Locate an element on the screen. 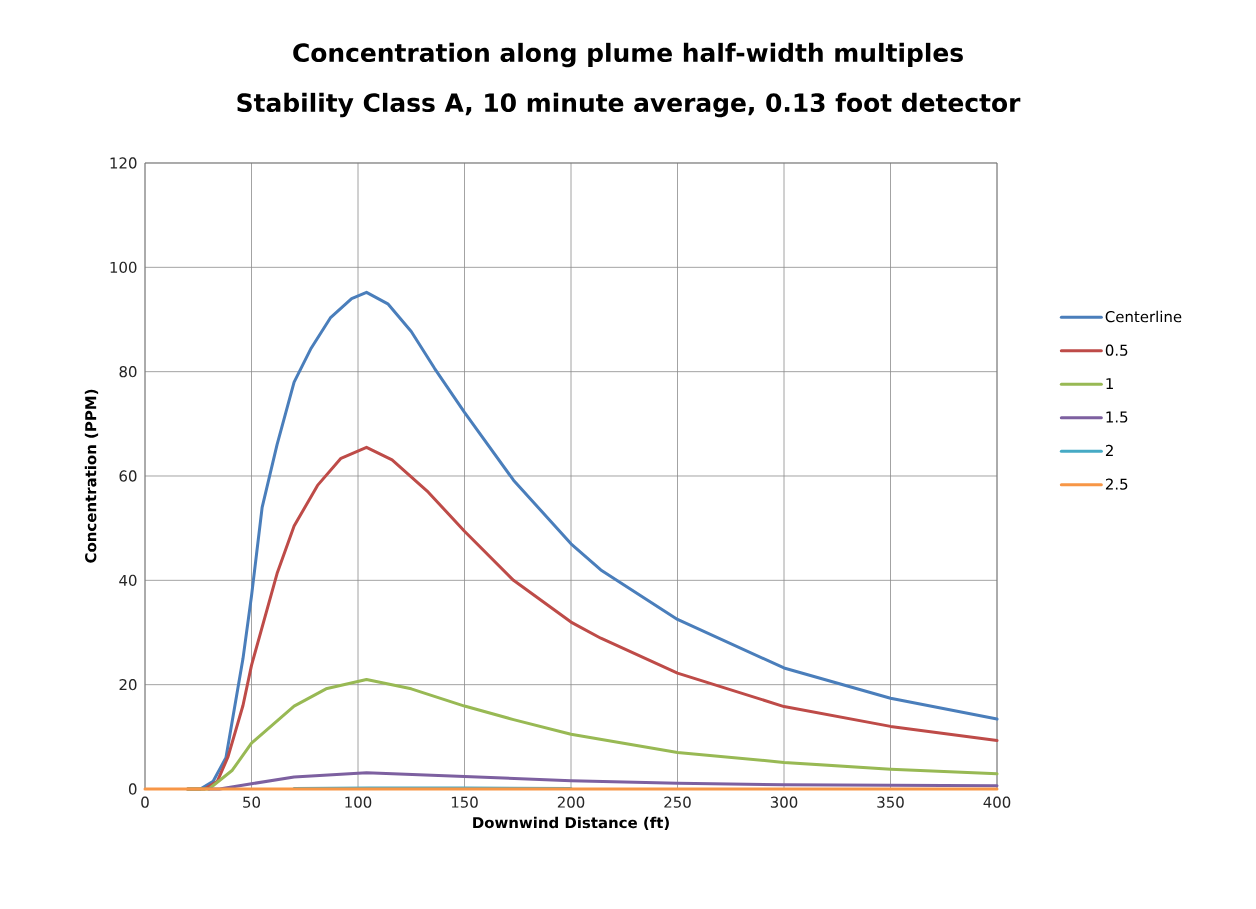  x-tick-label: 0 is located at coordinates (145, 802).